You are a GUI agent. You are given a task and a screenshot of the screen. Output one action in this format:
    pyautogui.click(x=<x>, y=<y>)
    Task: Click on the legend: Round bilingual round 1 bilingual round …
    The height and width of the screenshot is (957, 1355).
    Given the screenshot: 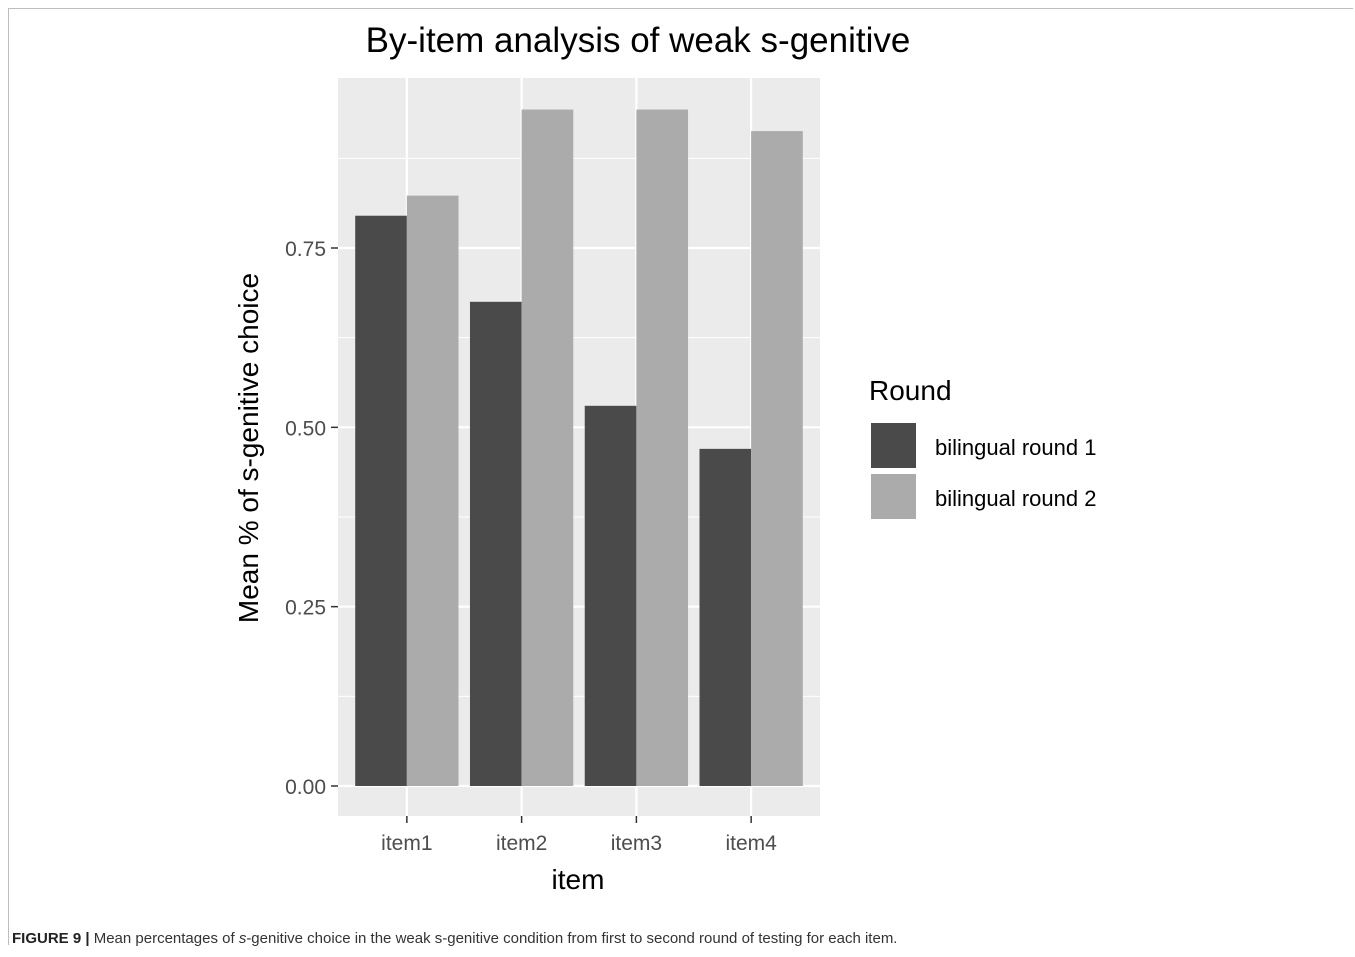 What is the action you would take?
    pyautogui.click(x=982, y=447)
    